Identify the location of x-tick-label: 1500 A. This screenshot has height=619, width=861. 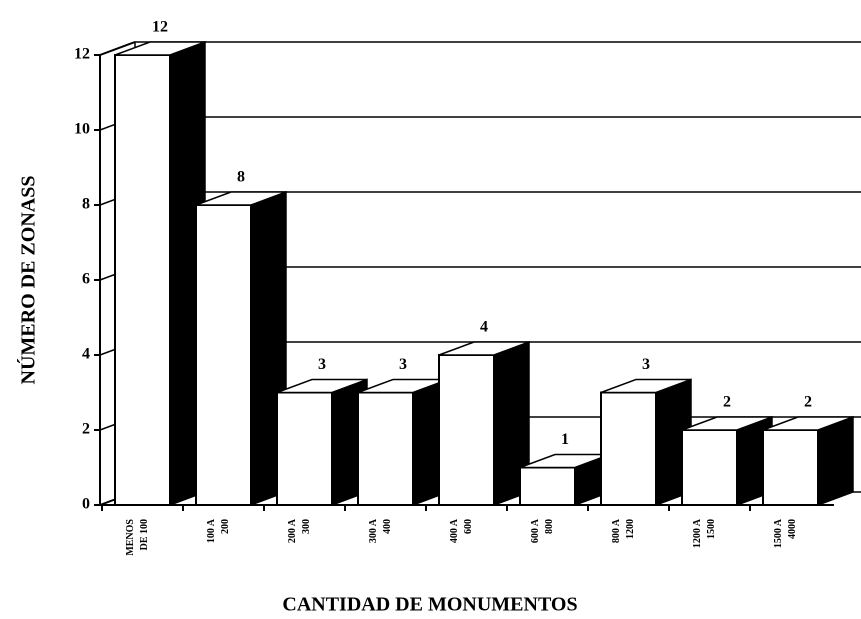
(778, 533).